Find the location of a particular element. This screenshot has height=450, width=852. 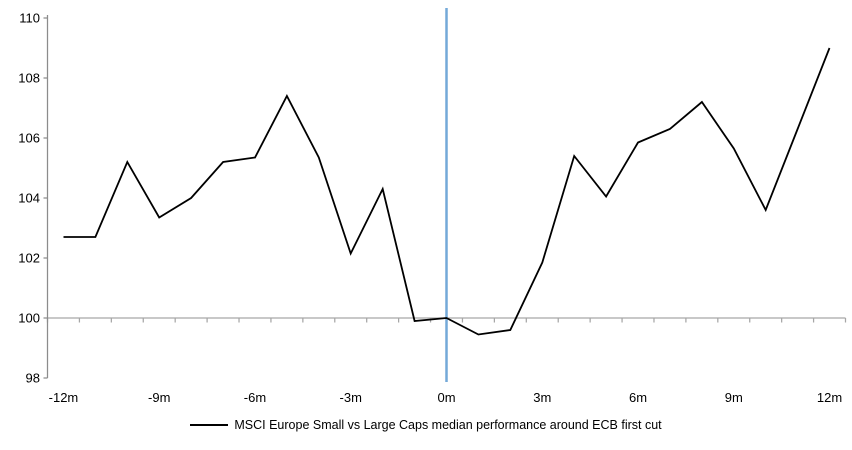

y-axis-tick-label: 106 is located at coordinates (29, 138).